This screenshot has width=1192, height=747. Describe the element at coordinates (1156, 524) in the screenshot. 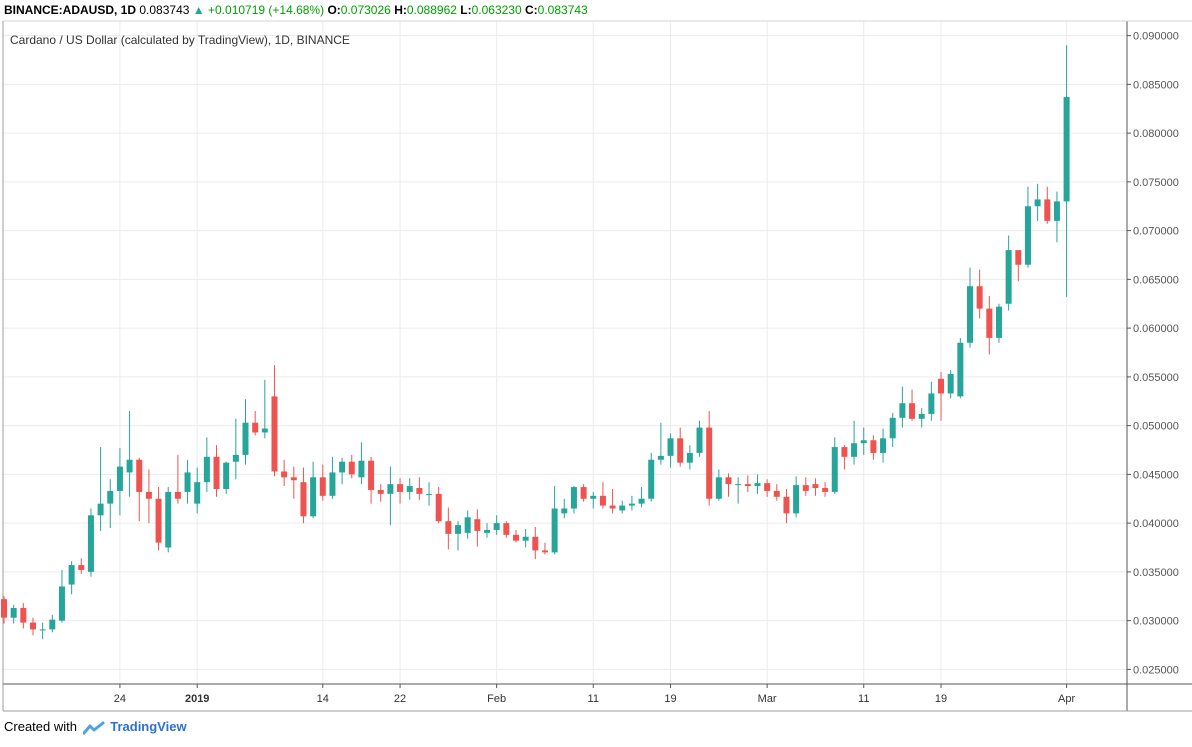

I see `y-tick-label: 0.040000` at that location.